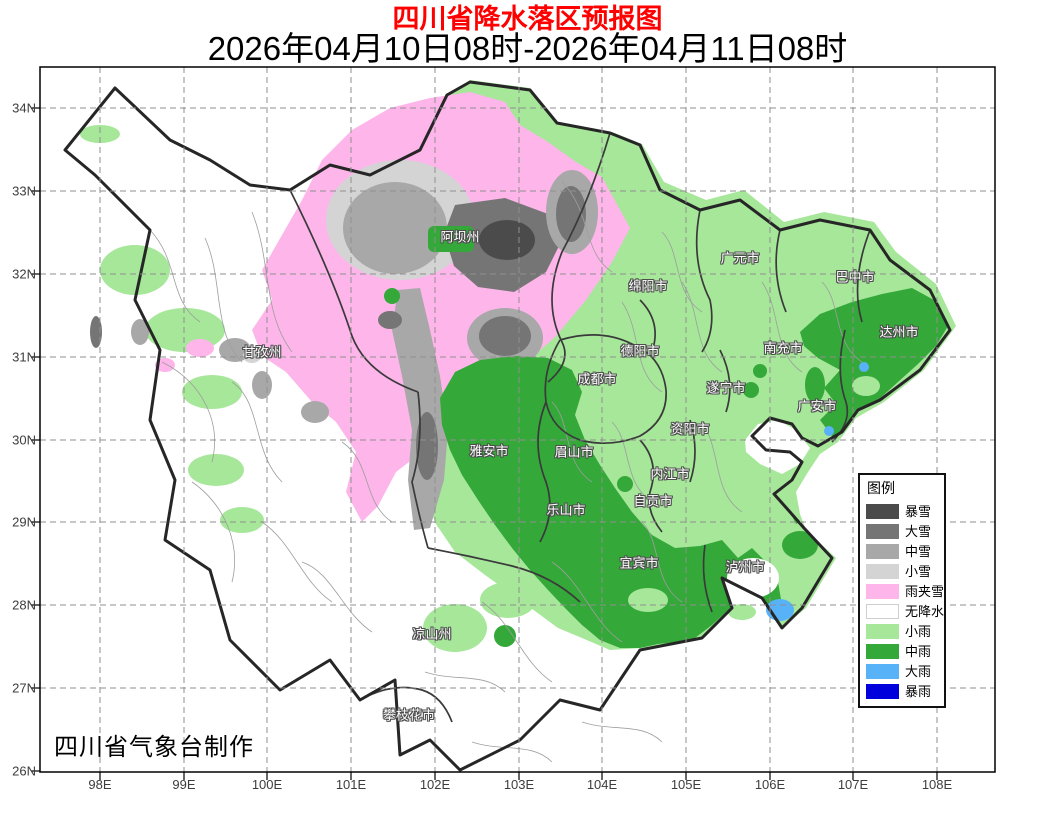 This screenshot has height=821, width=1055. Describe the element at coordinates (24, 274) in the screenshot. I see `lat-tick-label: 32N` at that location.